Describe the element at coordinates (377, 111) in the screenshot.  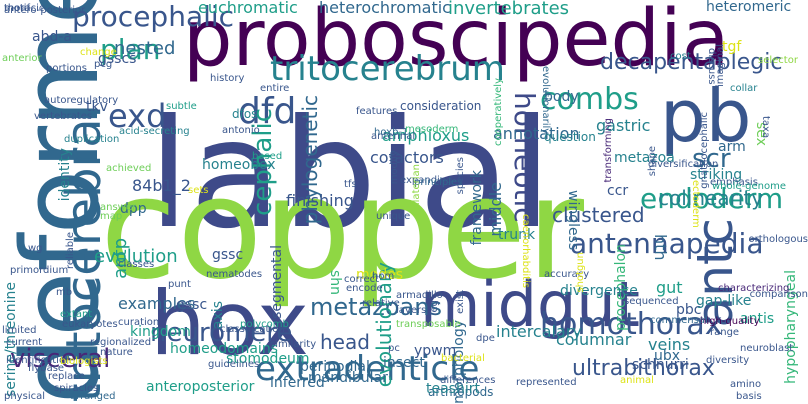
I see `word: features` at that location.